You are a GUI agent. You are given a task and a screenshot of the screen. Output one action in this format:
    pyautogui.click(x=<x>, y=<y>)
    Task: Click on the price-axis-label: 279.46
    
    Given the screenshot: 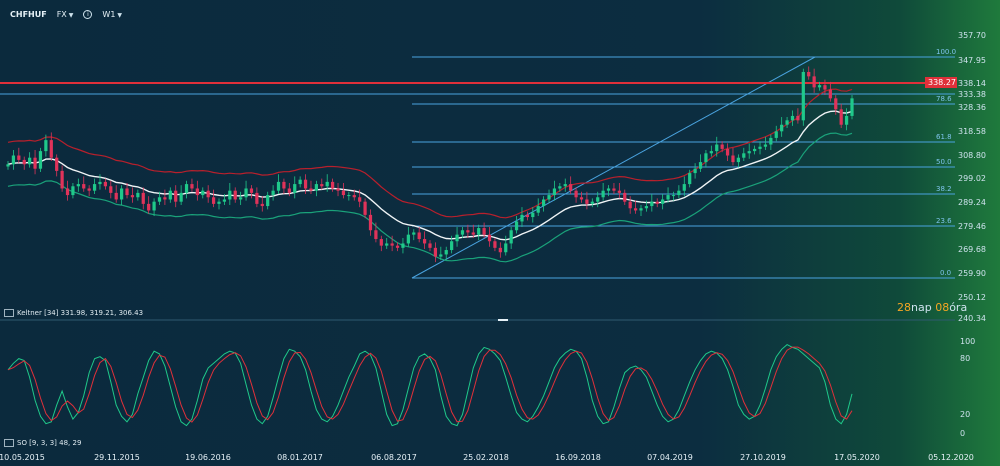 What is the action you would take?
    pyautogui.click(x=972, y=226)
    